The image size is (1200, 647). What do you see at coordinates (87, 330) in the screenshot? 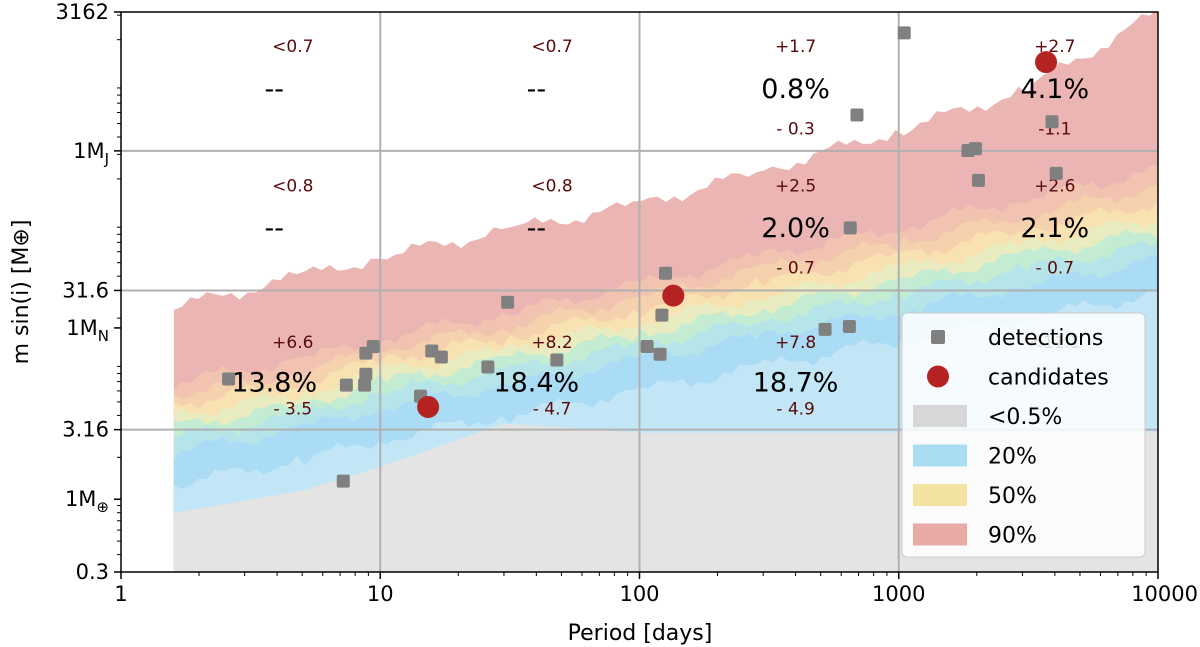
I see `y-tick-label: 1MN` at bounding box center [87, 330].